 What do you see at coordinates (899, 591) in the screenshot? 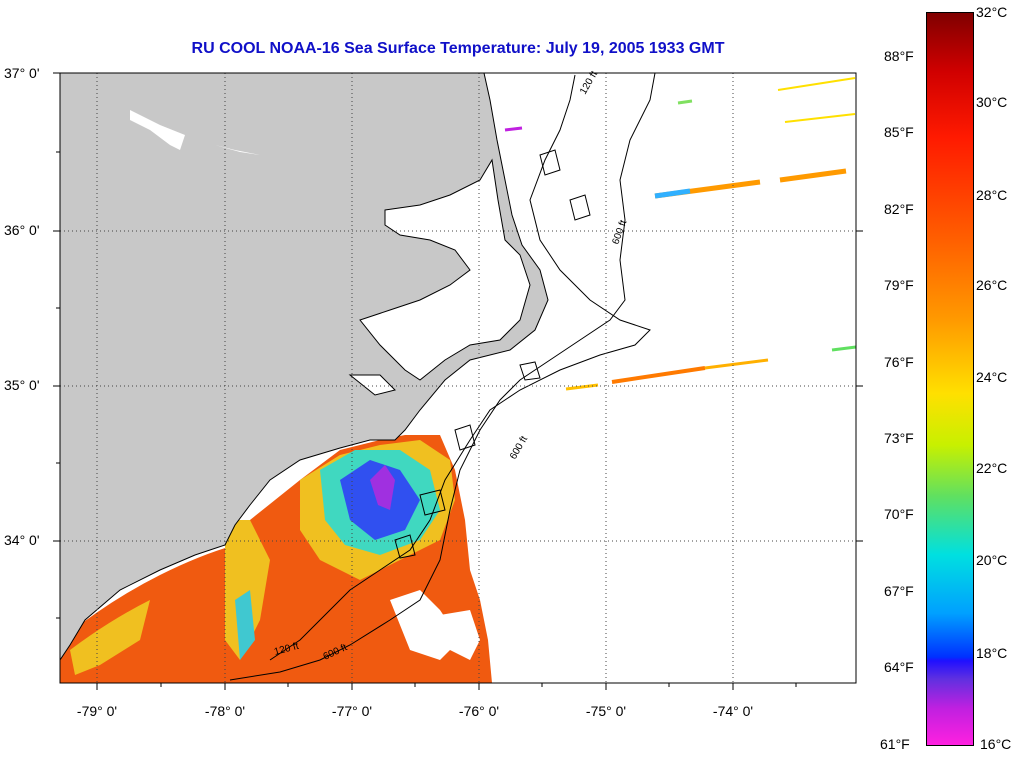
I see `f-label-67: 67°F` at bounding box center [899, 591].